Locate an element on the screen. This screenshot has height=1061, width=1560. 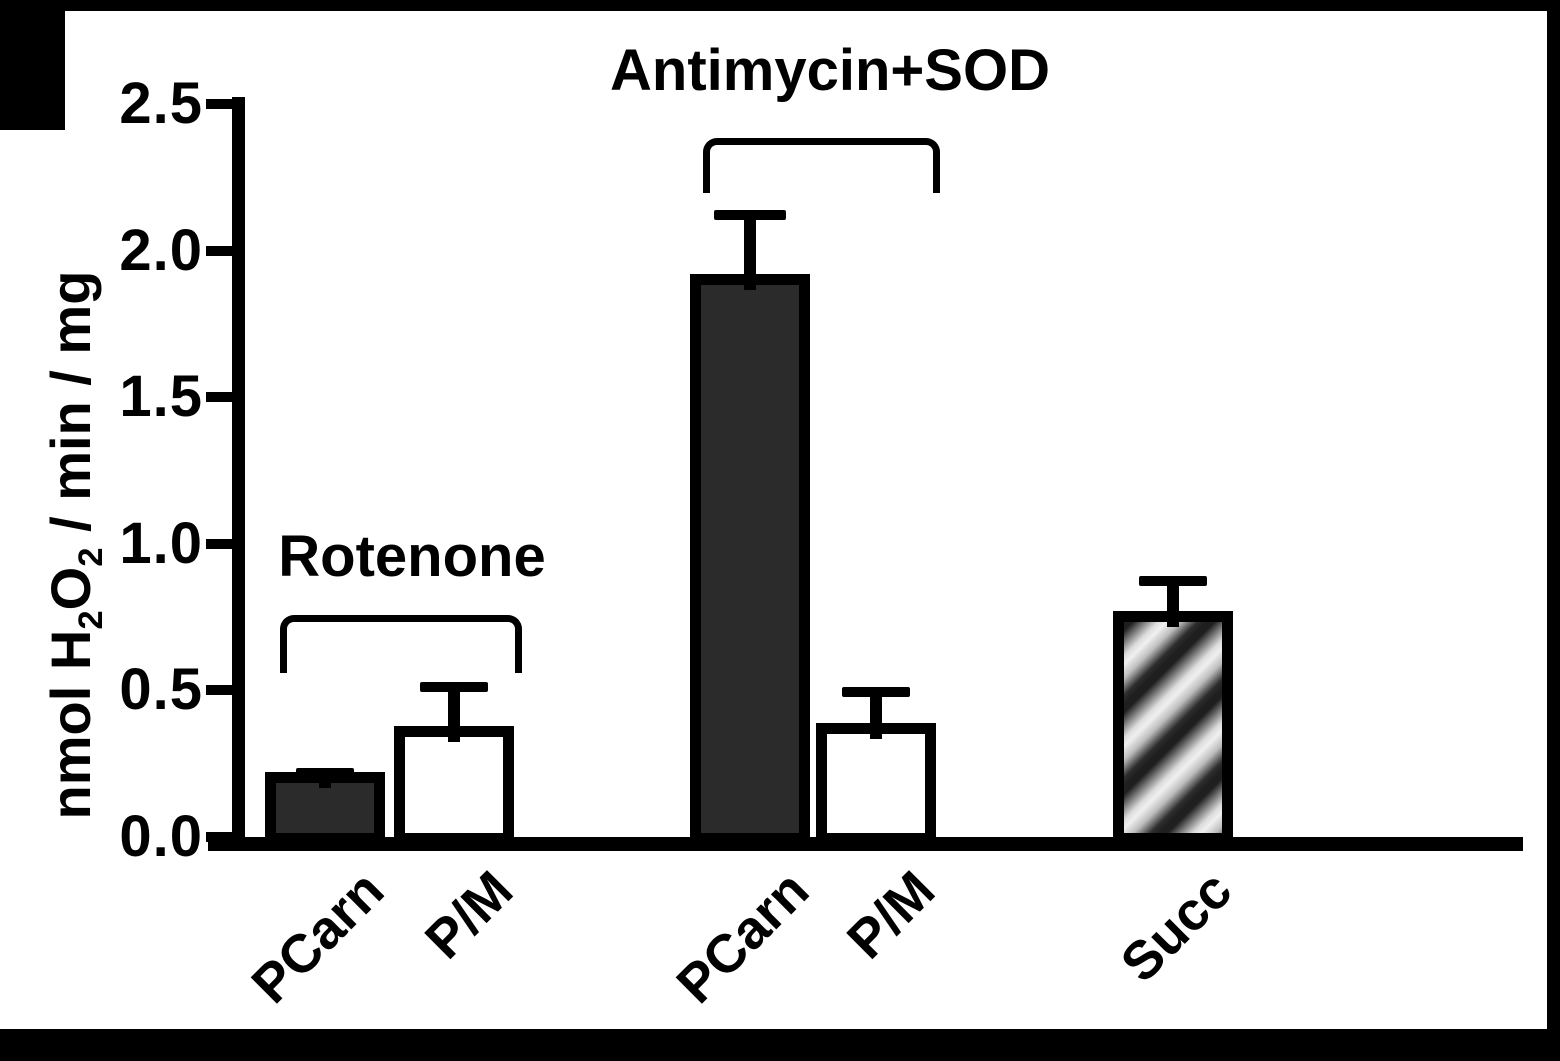
error-bar-stem-p-m-rotenone is located at coordinates (454, 712).